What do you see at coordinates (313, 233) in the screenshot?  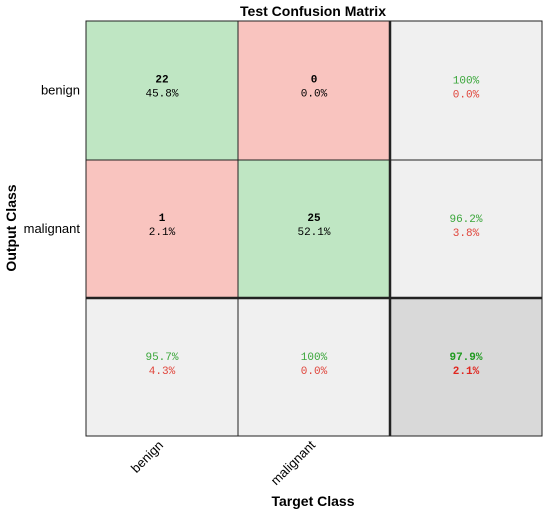 I see `cell-percent: 52.1%` at bounding box center [313, 233].